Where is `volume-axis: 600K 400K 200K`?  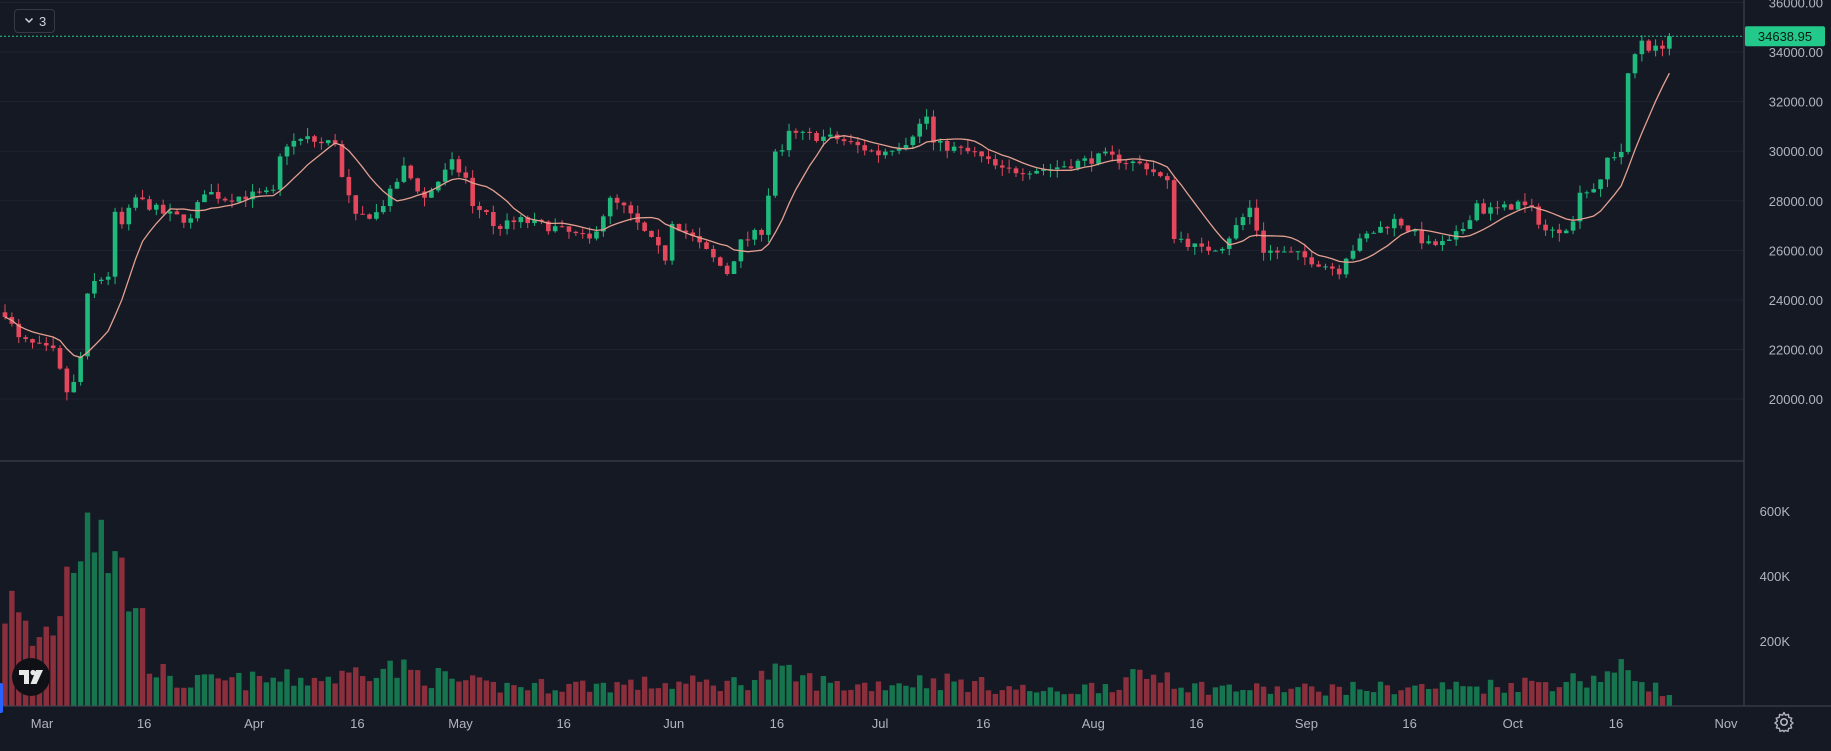 volume-axis: 600K 400K 200K is located at coordinates (1775, 576).